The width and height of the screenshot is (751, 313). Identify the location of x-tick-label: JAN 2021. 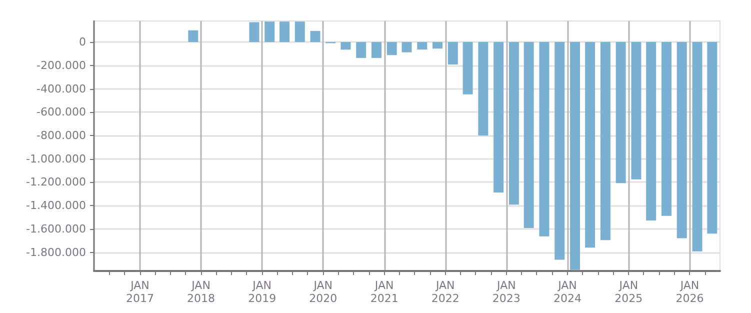
(384, 292).